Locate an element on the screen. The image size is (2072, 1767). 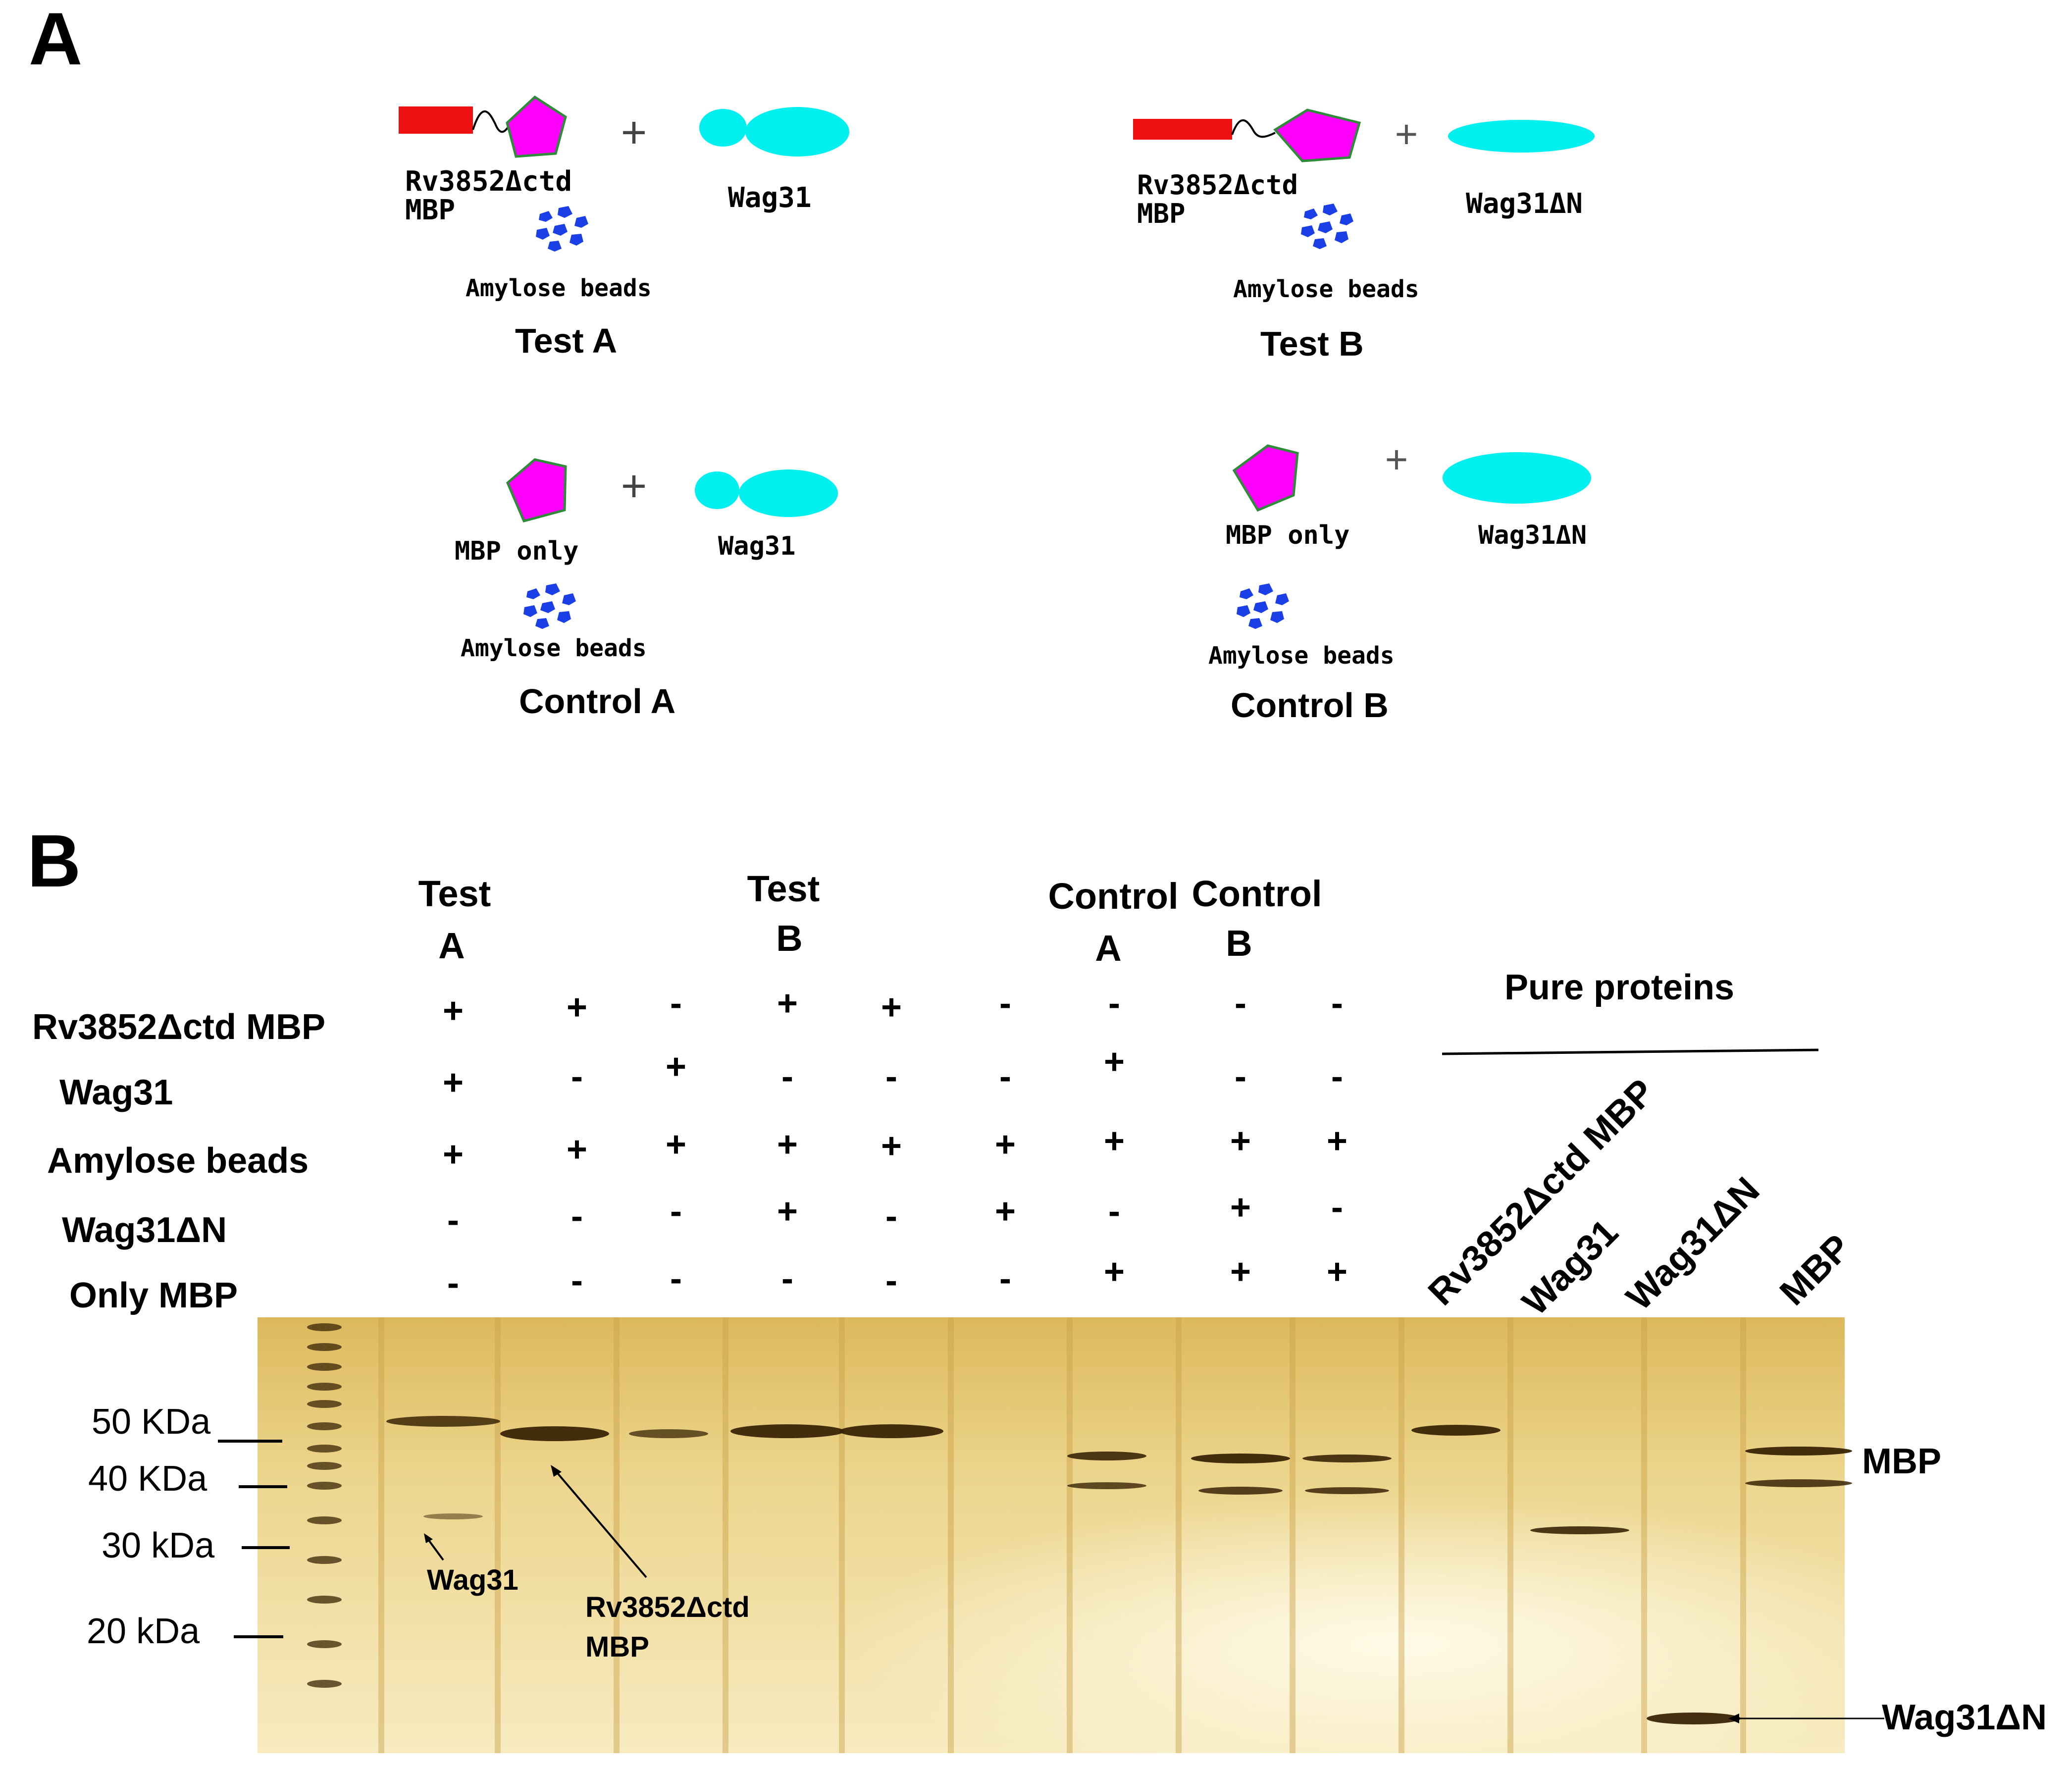
pure-proteins-rule is located at coordinates (1631, 1051).